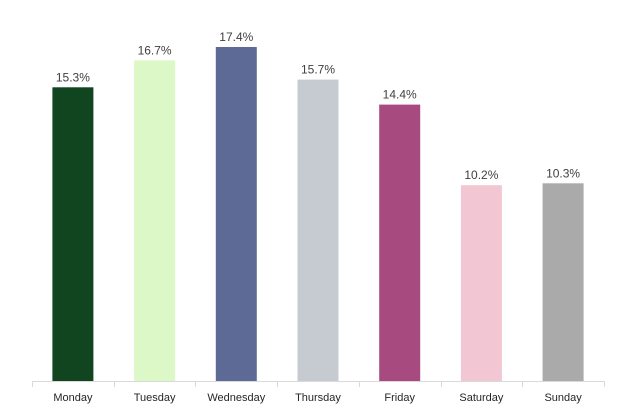 This screenshot has height=418, width=630. I want to click on value-label-tuesday: 16.7%, so click(155, 50).